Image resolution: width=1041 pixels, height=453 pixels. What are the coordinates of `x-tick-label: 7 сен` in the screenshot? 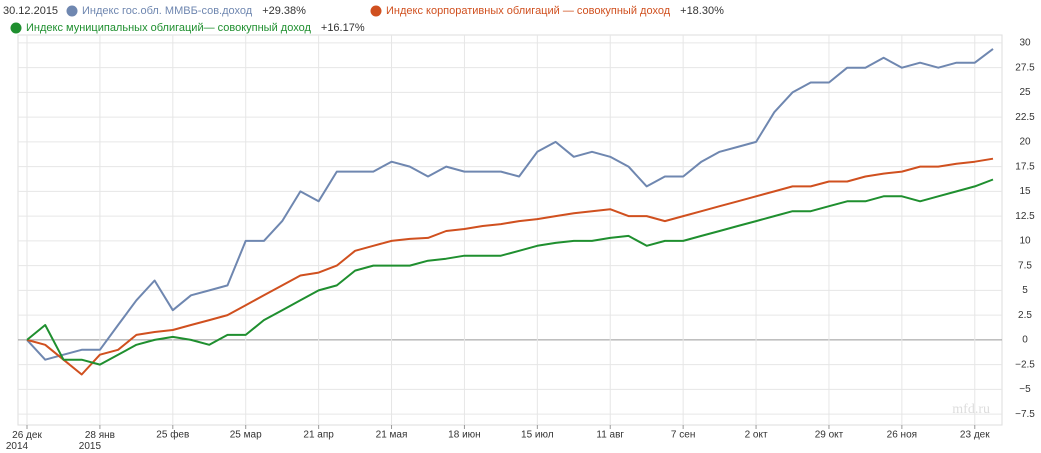 It's located at (683, 435).